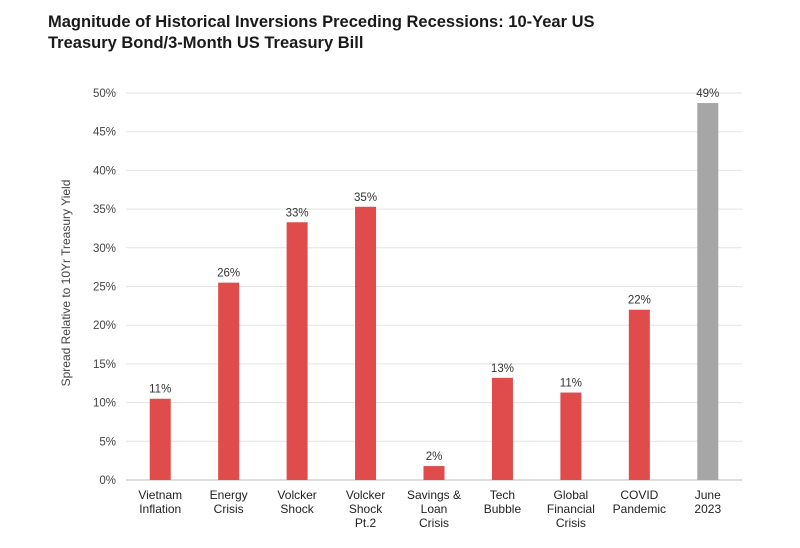 The height and width of the screenshot is (548, 800). I want to click on x-category-label: Global, so click(571, 495).